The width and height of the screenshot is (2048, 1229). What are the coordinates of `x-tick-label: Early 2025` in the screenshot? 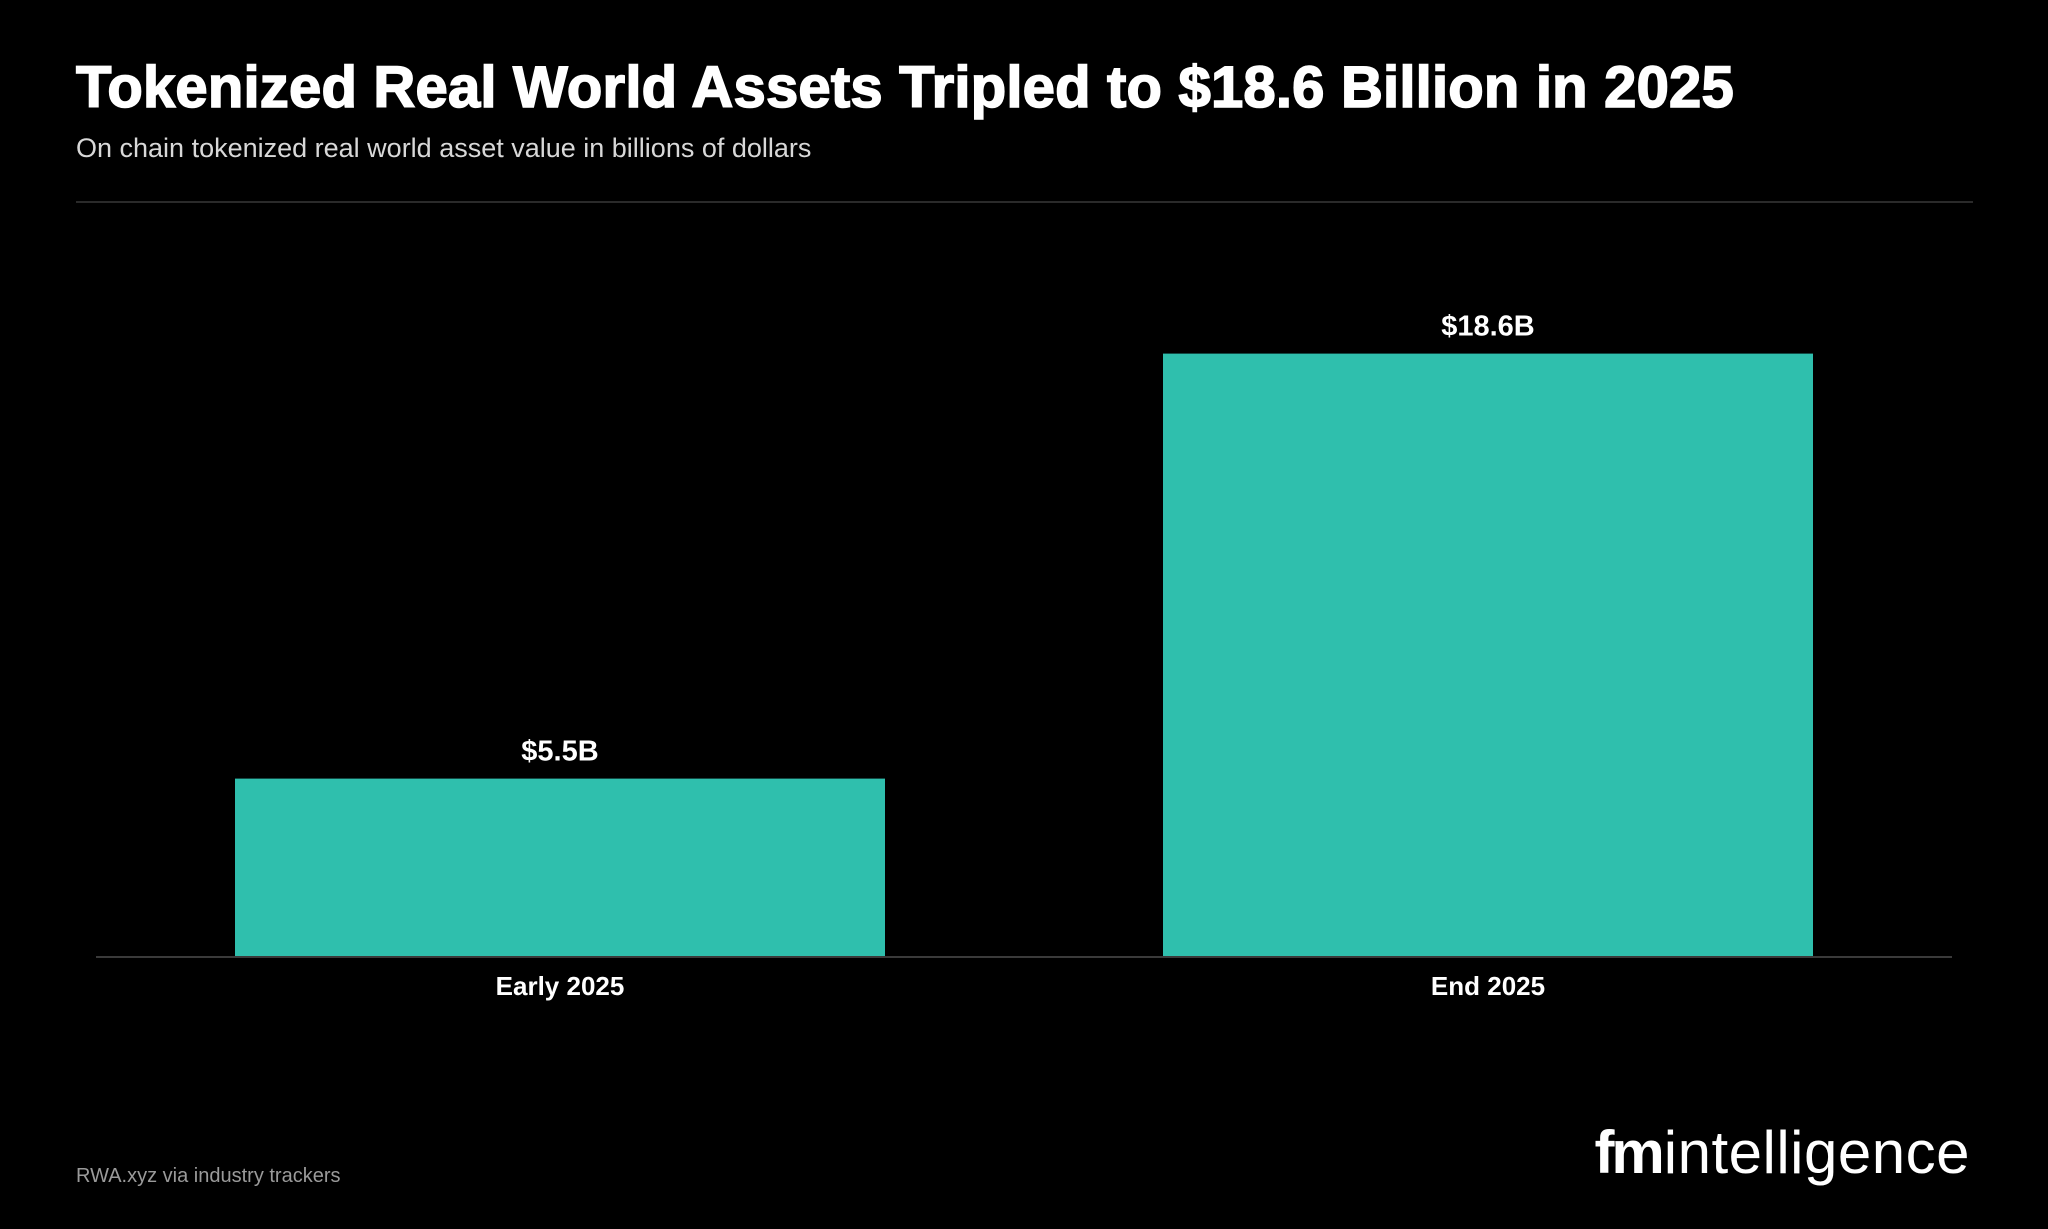 It's located at (560, 986).